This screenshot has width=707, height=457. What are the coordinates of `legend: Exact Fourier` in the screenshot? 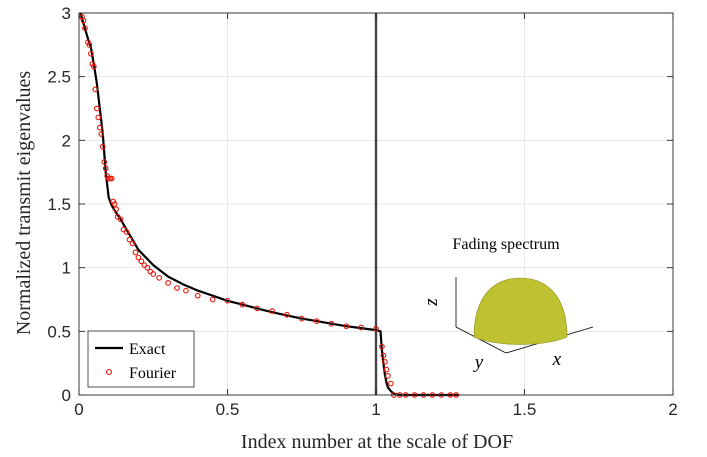 It's located at (141, 359).